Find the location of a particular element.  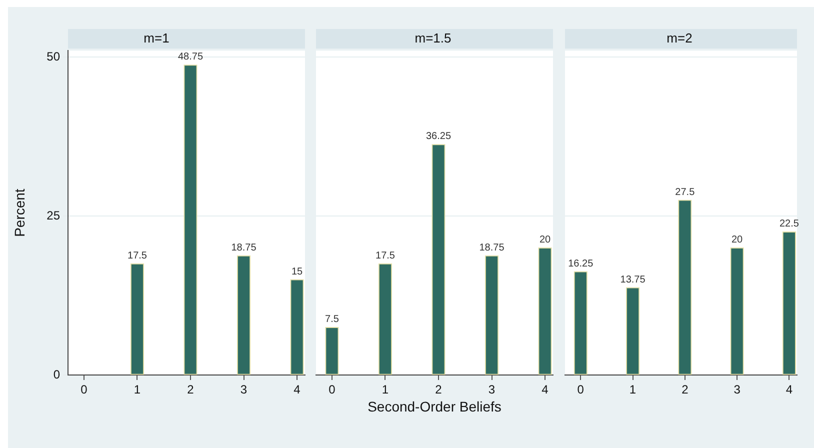

data-label: 48.75 is located at coordinates (191, 57).